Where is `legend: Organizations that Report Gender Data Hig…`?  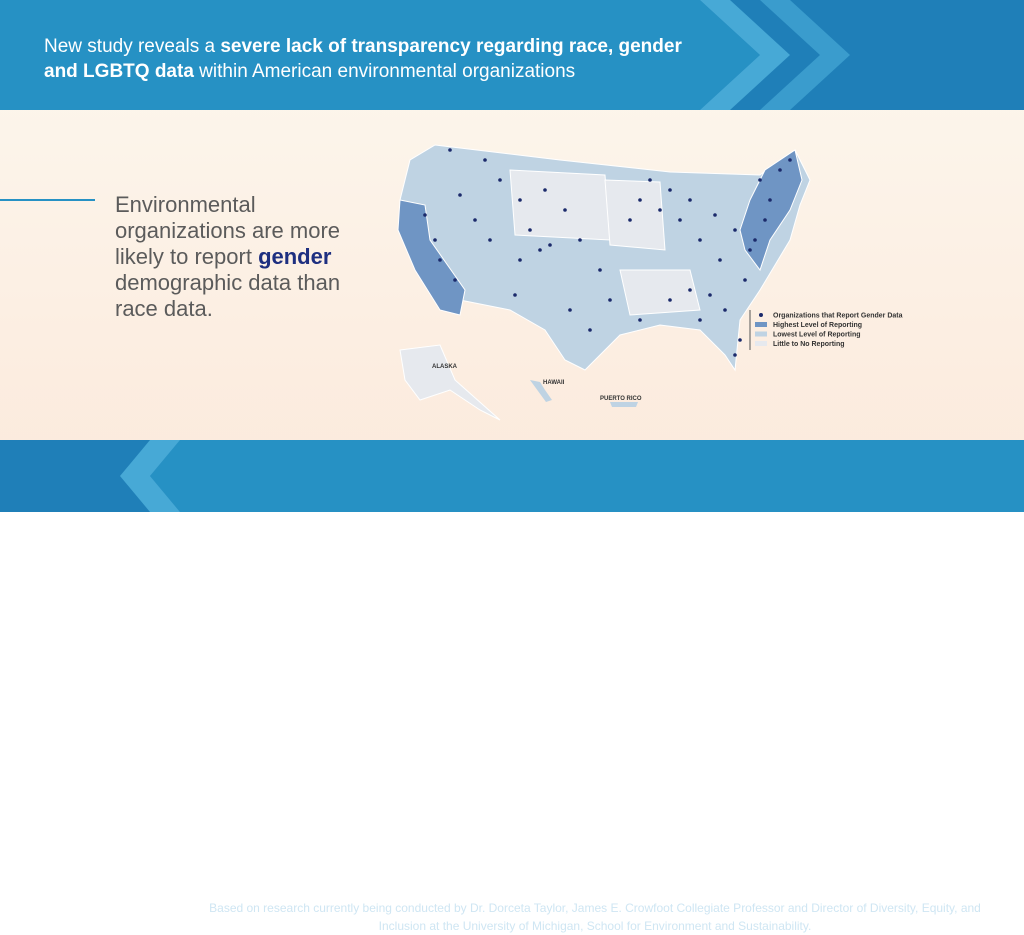
legend: Organizations that Report Gender Data Hig… is located at coordinates (829, 330).